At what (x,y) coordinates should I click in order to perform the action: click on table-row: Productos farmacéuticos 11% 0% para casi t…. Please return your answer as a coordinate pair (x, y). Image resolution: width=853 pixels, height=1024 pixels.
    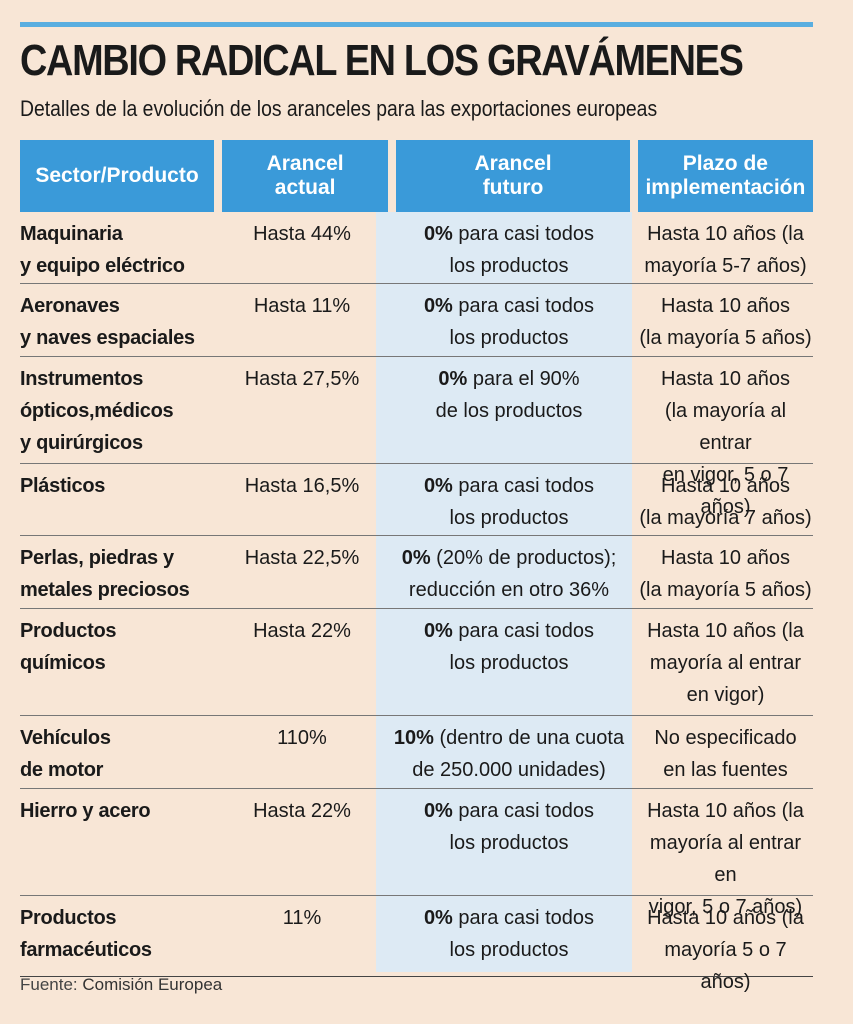
    Looking at the image, I should click on (416, 944).